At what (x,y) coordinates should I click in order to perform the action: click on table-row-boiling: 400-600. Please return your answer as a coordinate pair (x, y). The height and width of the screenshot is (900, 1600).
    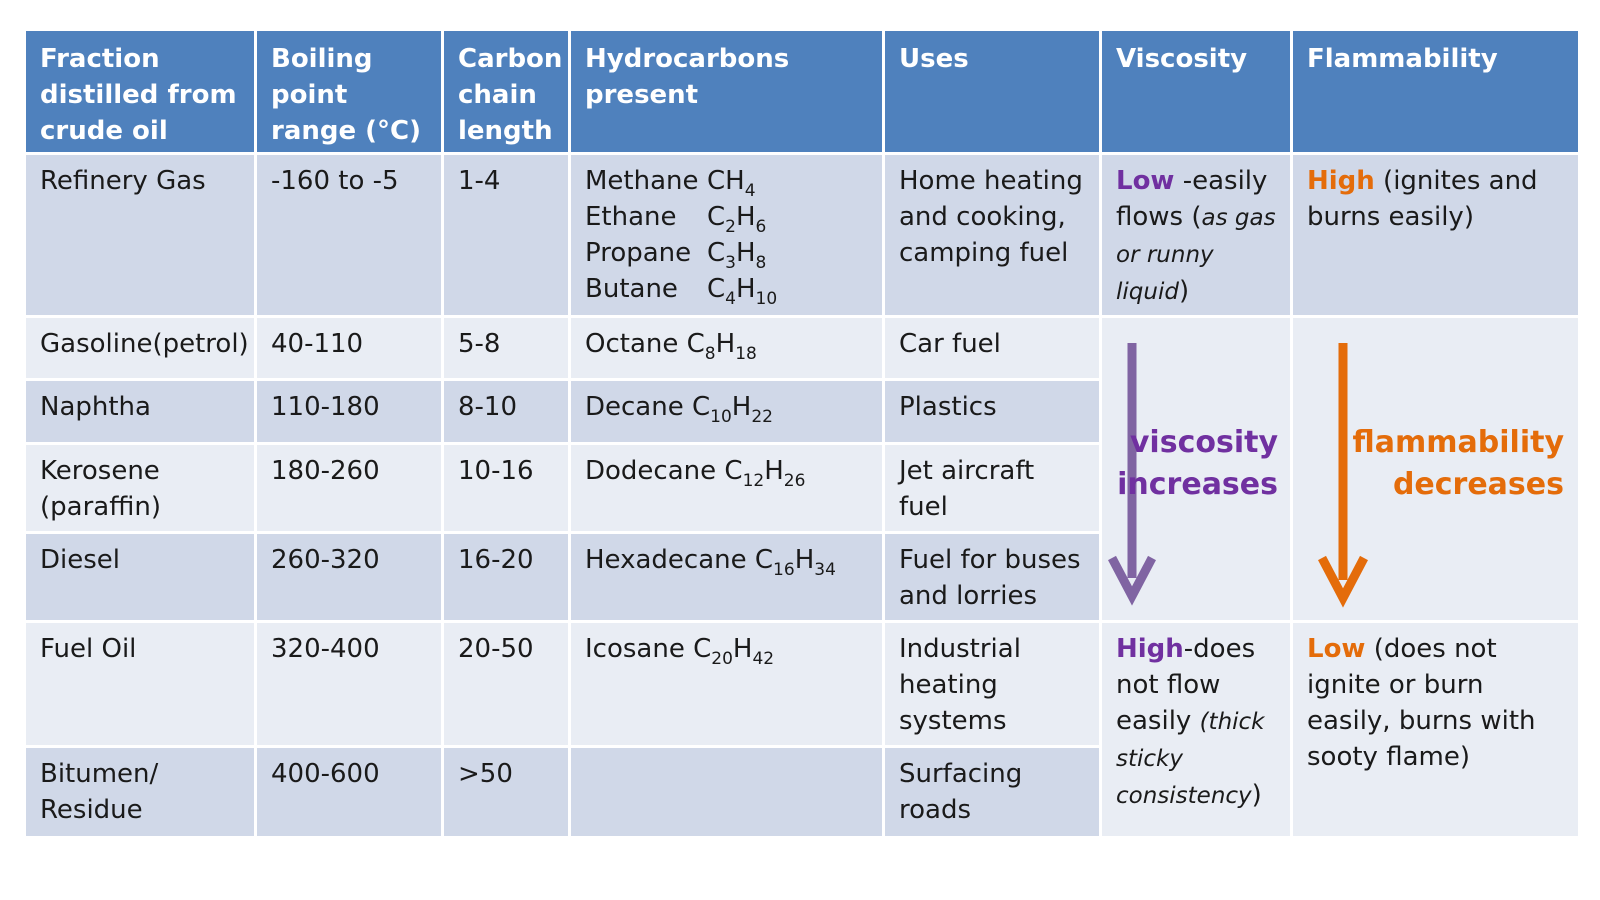
    Looking at the image, I should click on (350, 793).